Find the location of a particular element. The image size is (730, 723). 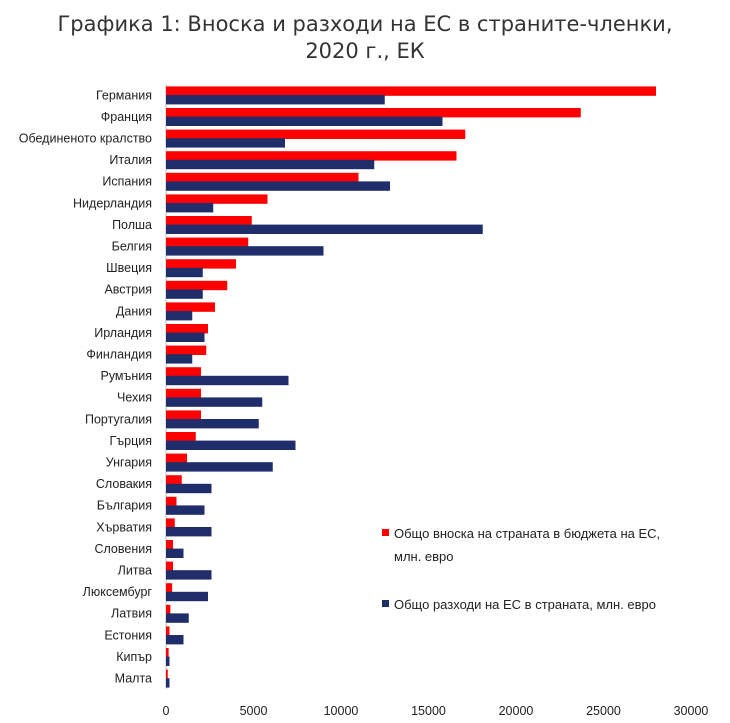

category-label: Испания is located at coordinates (127, 182).